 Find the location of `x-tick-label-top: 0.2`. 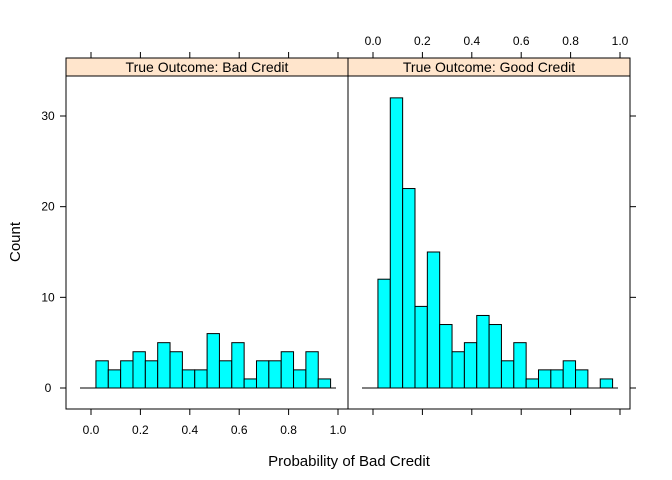

x-tick-label-top: 0.2 is located at coordinates (422, 41).